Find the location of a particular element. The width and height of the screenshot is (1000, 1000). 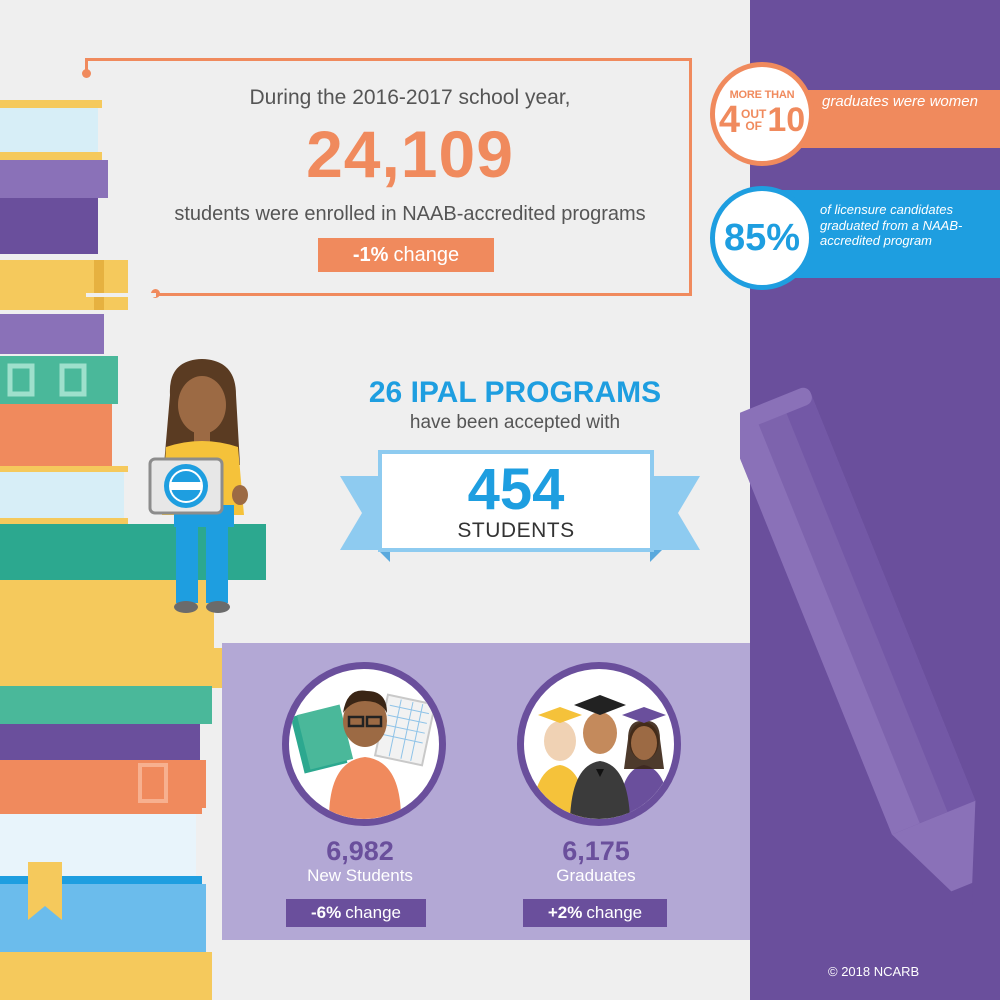

ratio-of: OF is located at coordinates (753, 126).